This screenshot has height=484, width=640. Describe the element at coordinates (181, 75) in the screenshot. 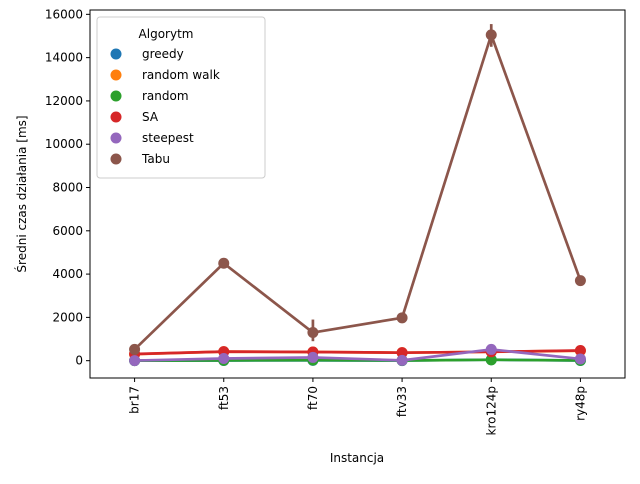

I see `legend-label: random walk` at that location.